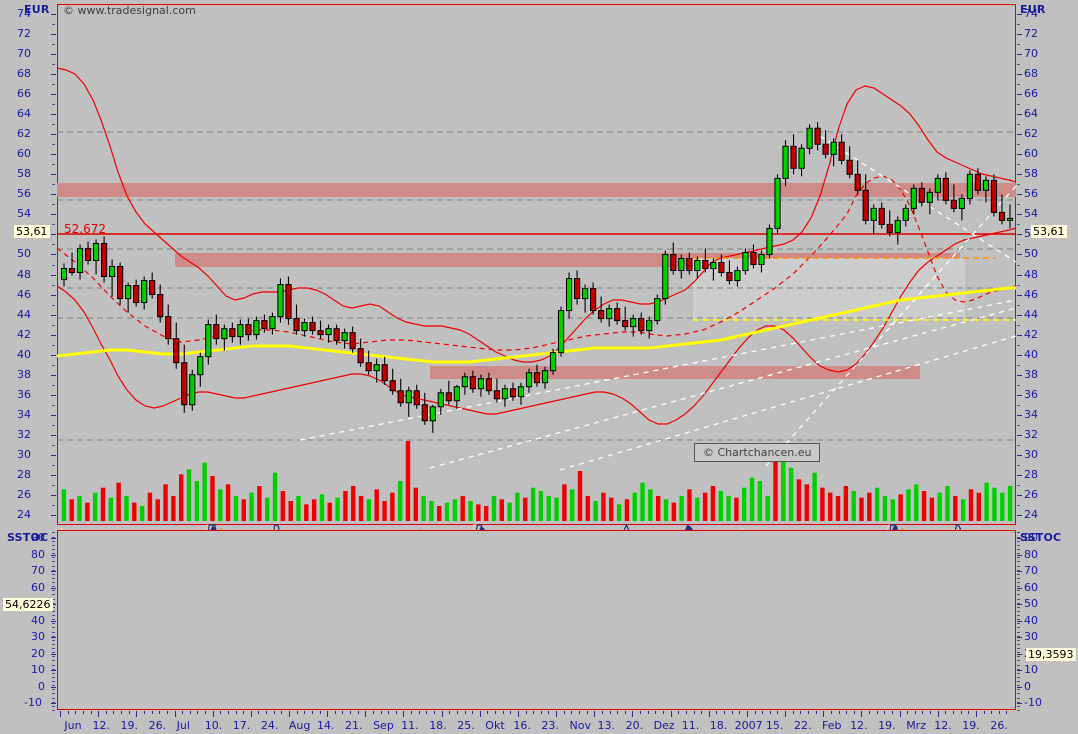  Describe the element at coordinates (1031, 587) in the screenshot. I see `sstoc-tick-60-right: 60` at that location.